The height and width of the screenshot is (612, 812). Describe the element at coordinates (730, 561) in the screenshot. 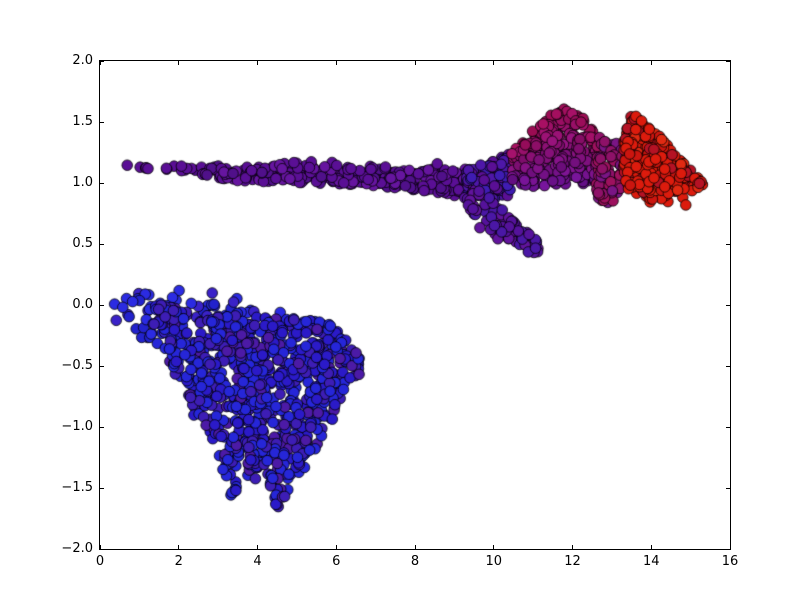

I see `x-tick-label: 16` at that location.